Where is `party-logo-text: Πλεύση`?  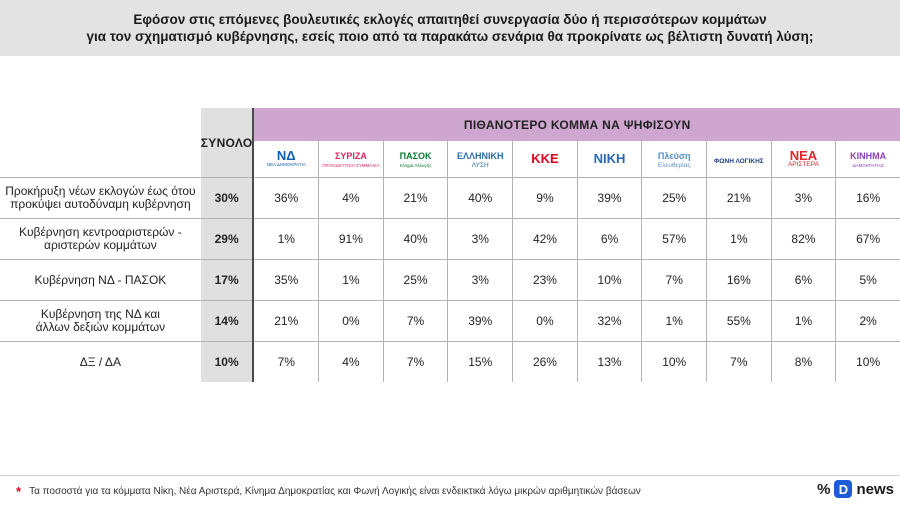
party-logo-text: Πλεύση is located at coordinates (674, 156).